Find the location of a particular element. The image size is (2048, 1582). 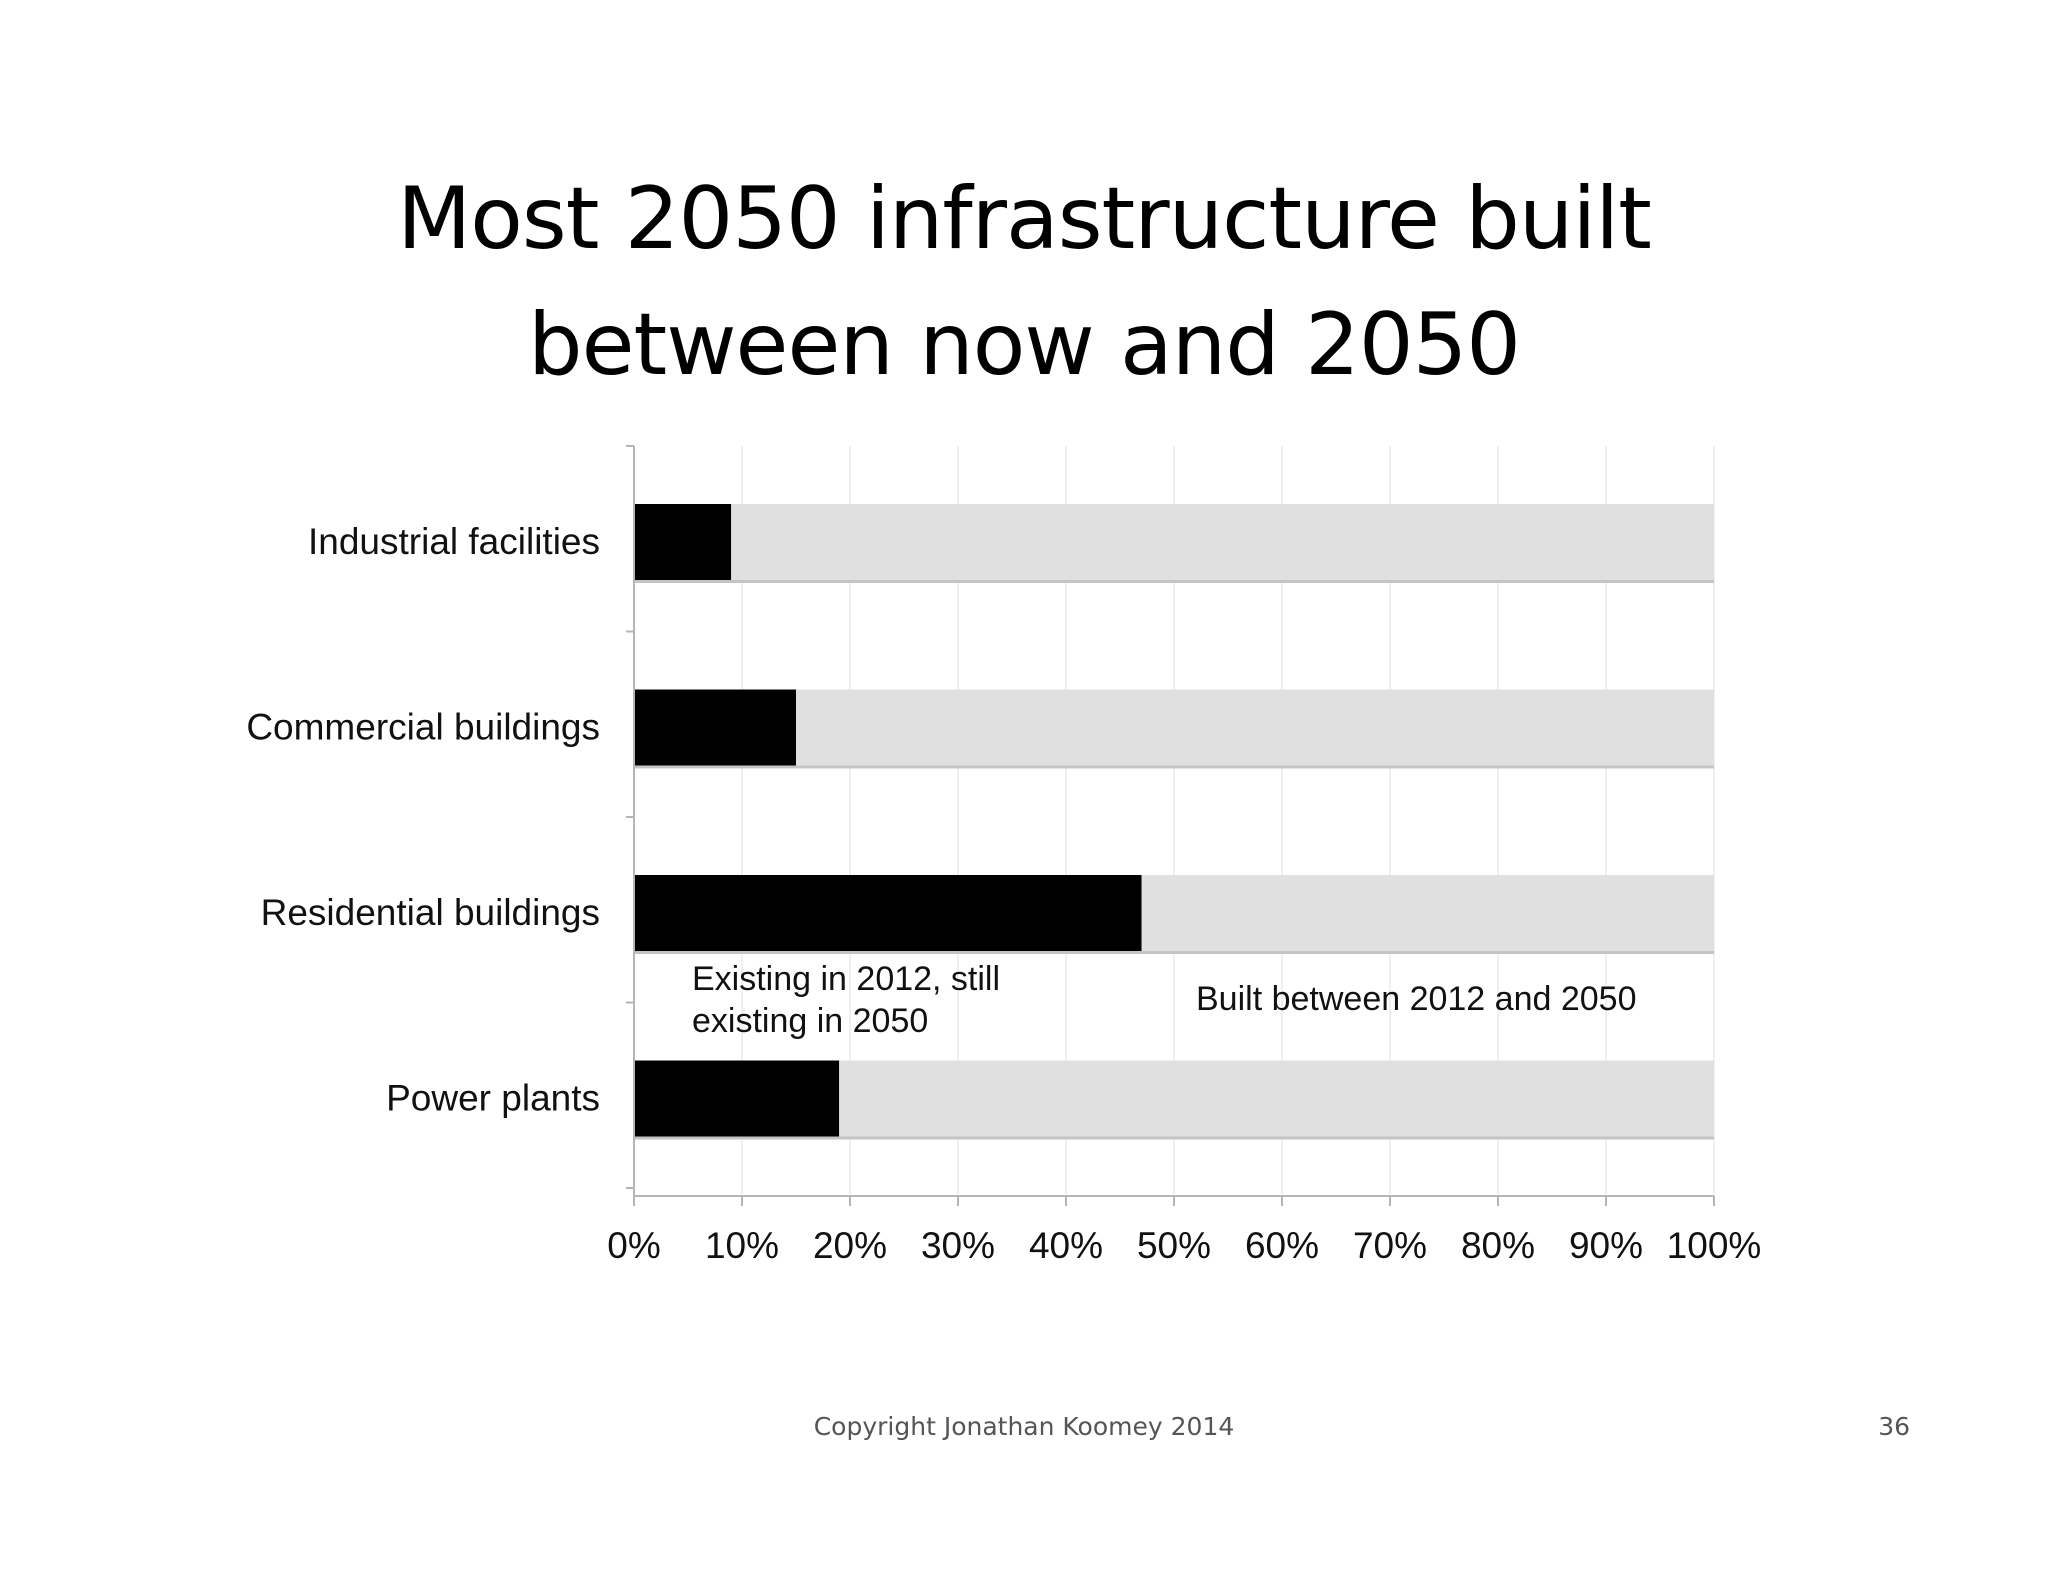

category-label: Residential buildings is located at coordinates (430, 912).